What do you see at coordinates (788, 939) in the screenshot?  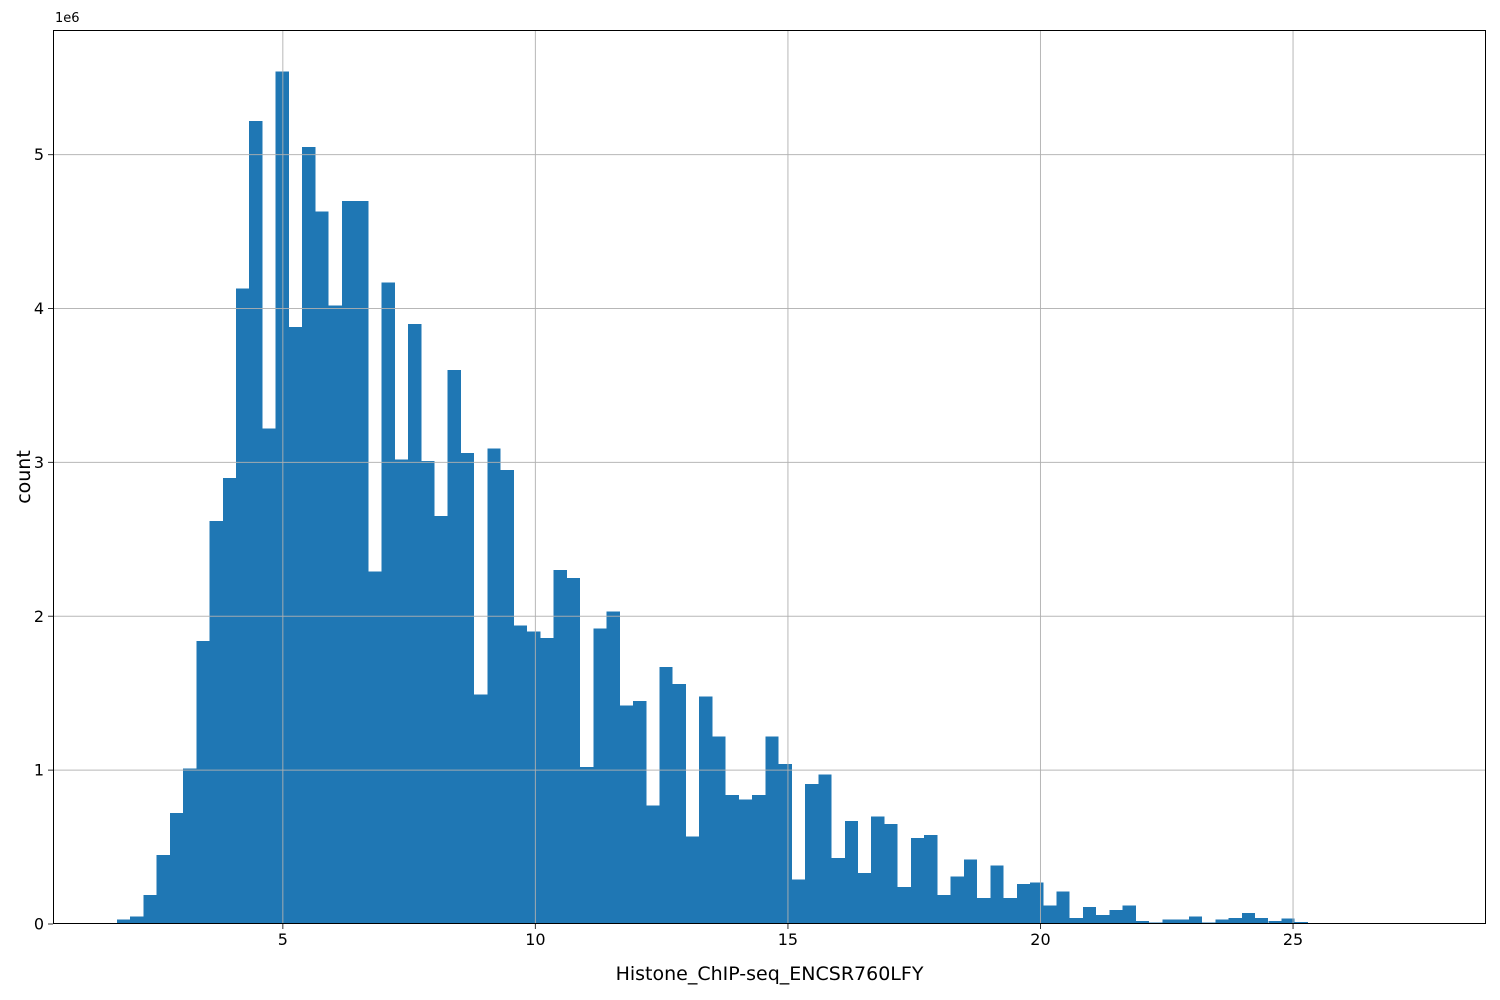 I see `x-tick-label: 15` at bounding box center [788, 939].